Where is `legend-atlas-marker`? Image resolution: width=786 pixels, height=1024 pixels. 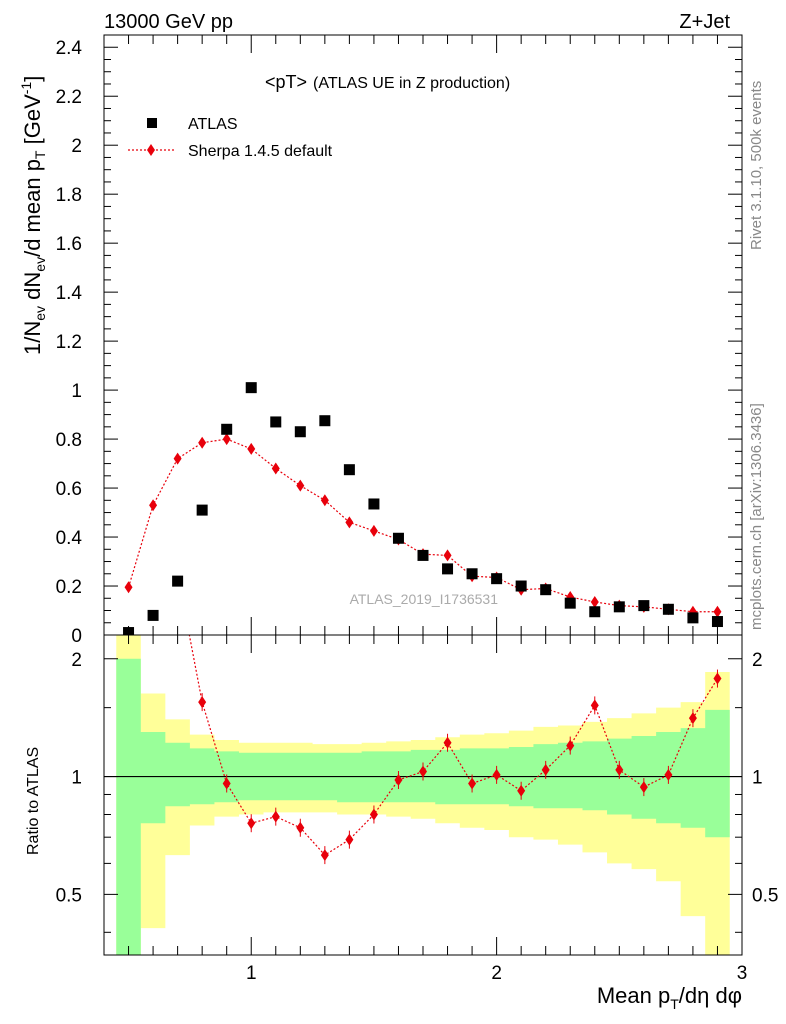
legend-atlas-marker is located at coordinates (152, 123).